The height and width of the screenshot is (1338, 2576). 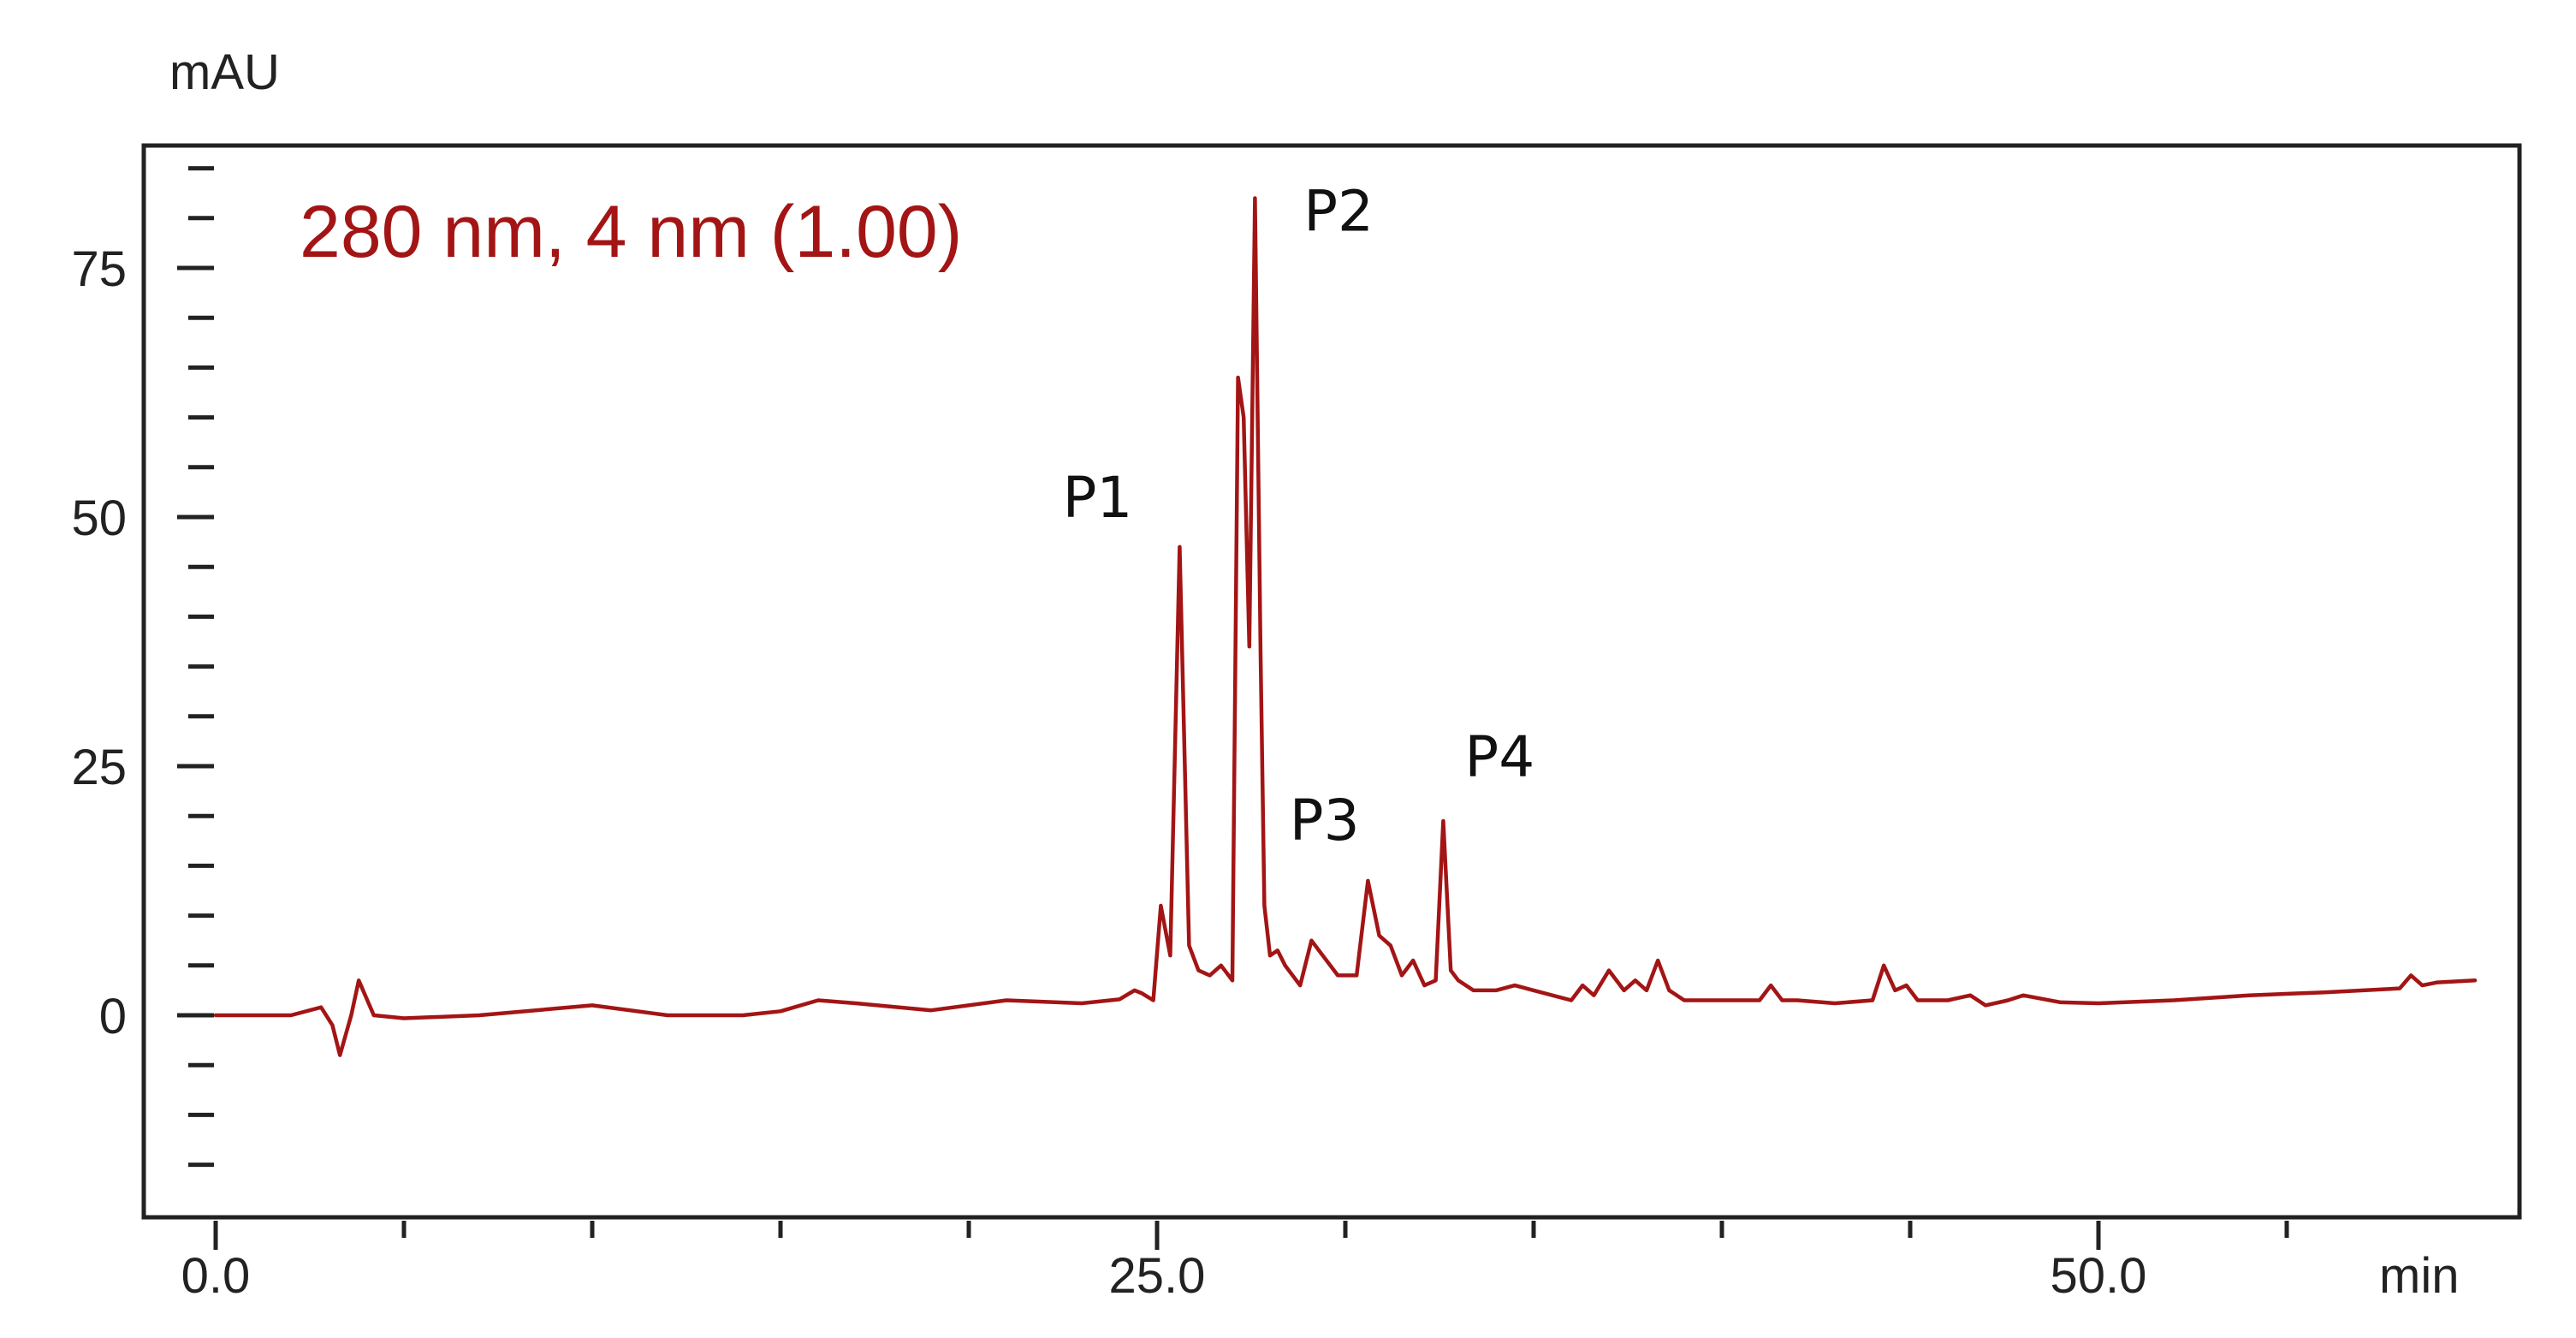 What do you see at coordinates (631, 232) in the screenshot?
I see `channel-annotation: 280 nm, 4 nm (1.00)` at bounding box center [631, 232].